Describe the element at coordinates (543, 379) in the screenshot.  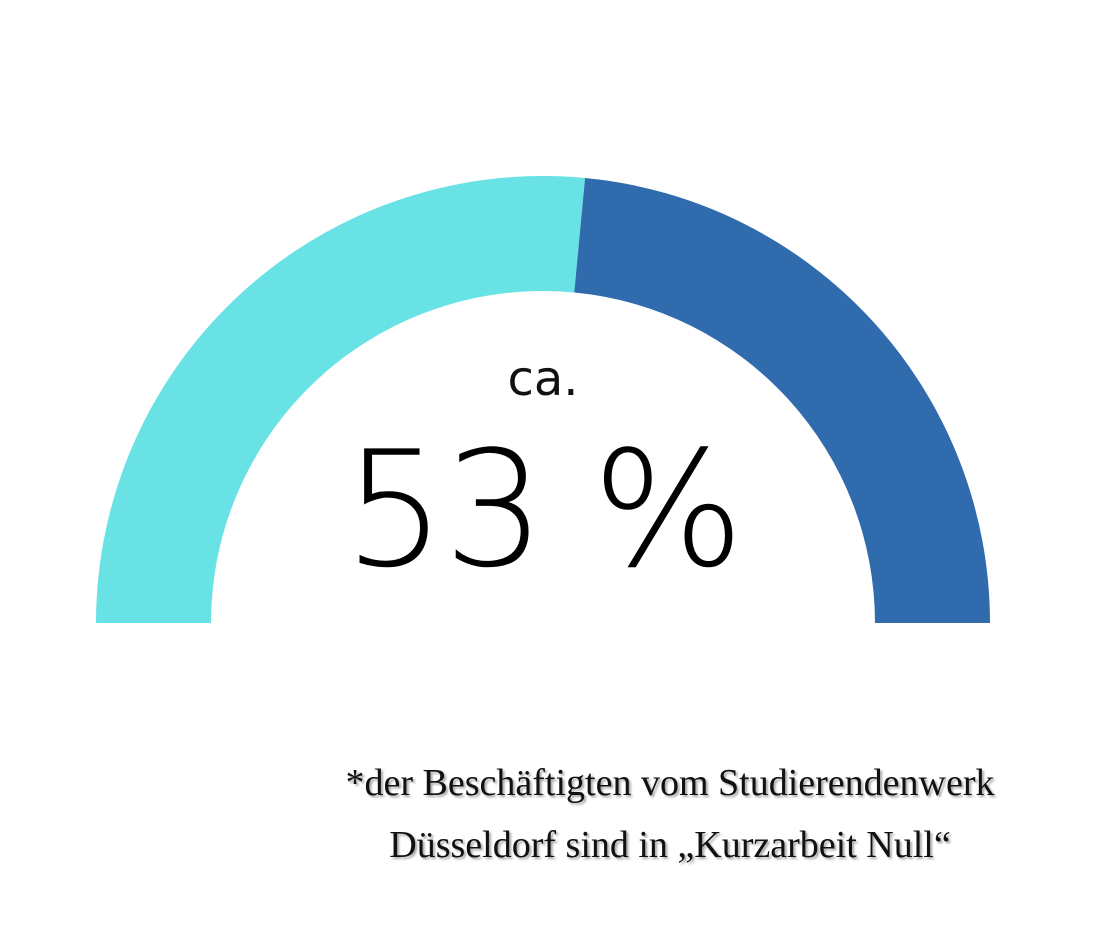
I see `gauge-prefix-label: ca.` at that location.